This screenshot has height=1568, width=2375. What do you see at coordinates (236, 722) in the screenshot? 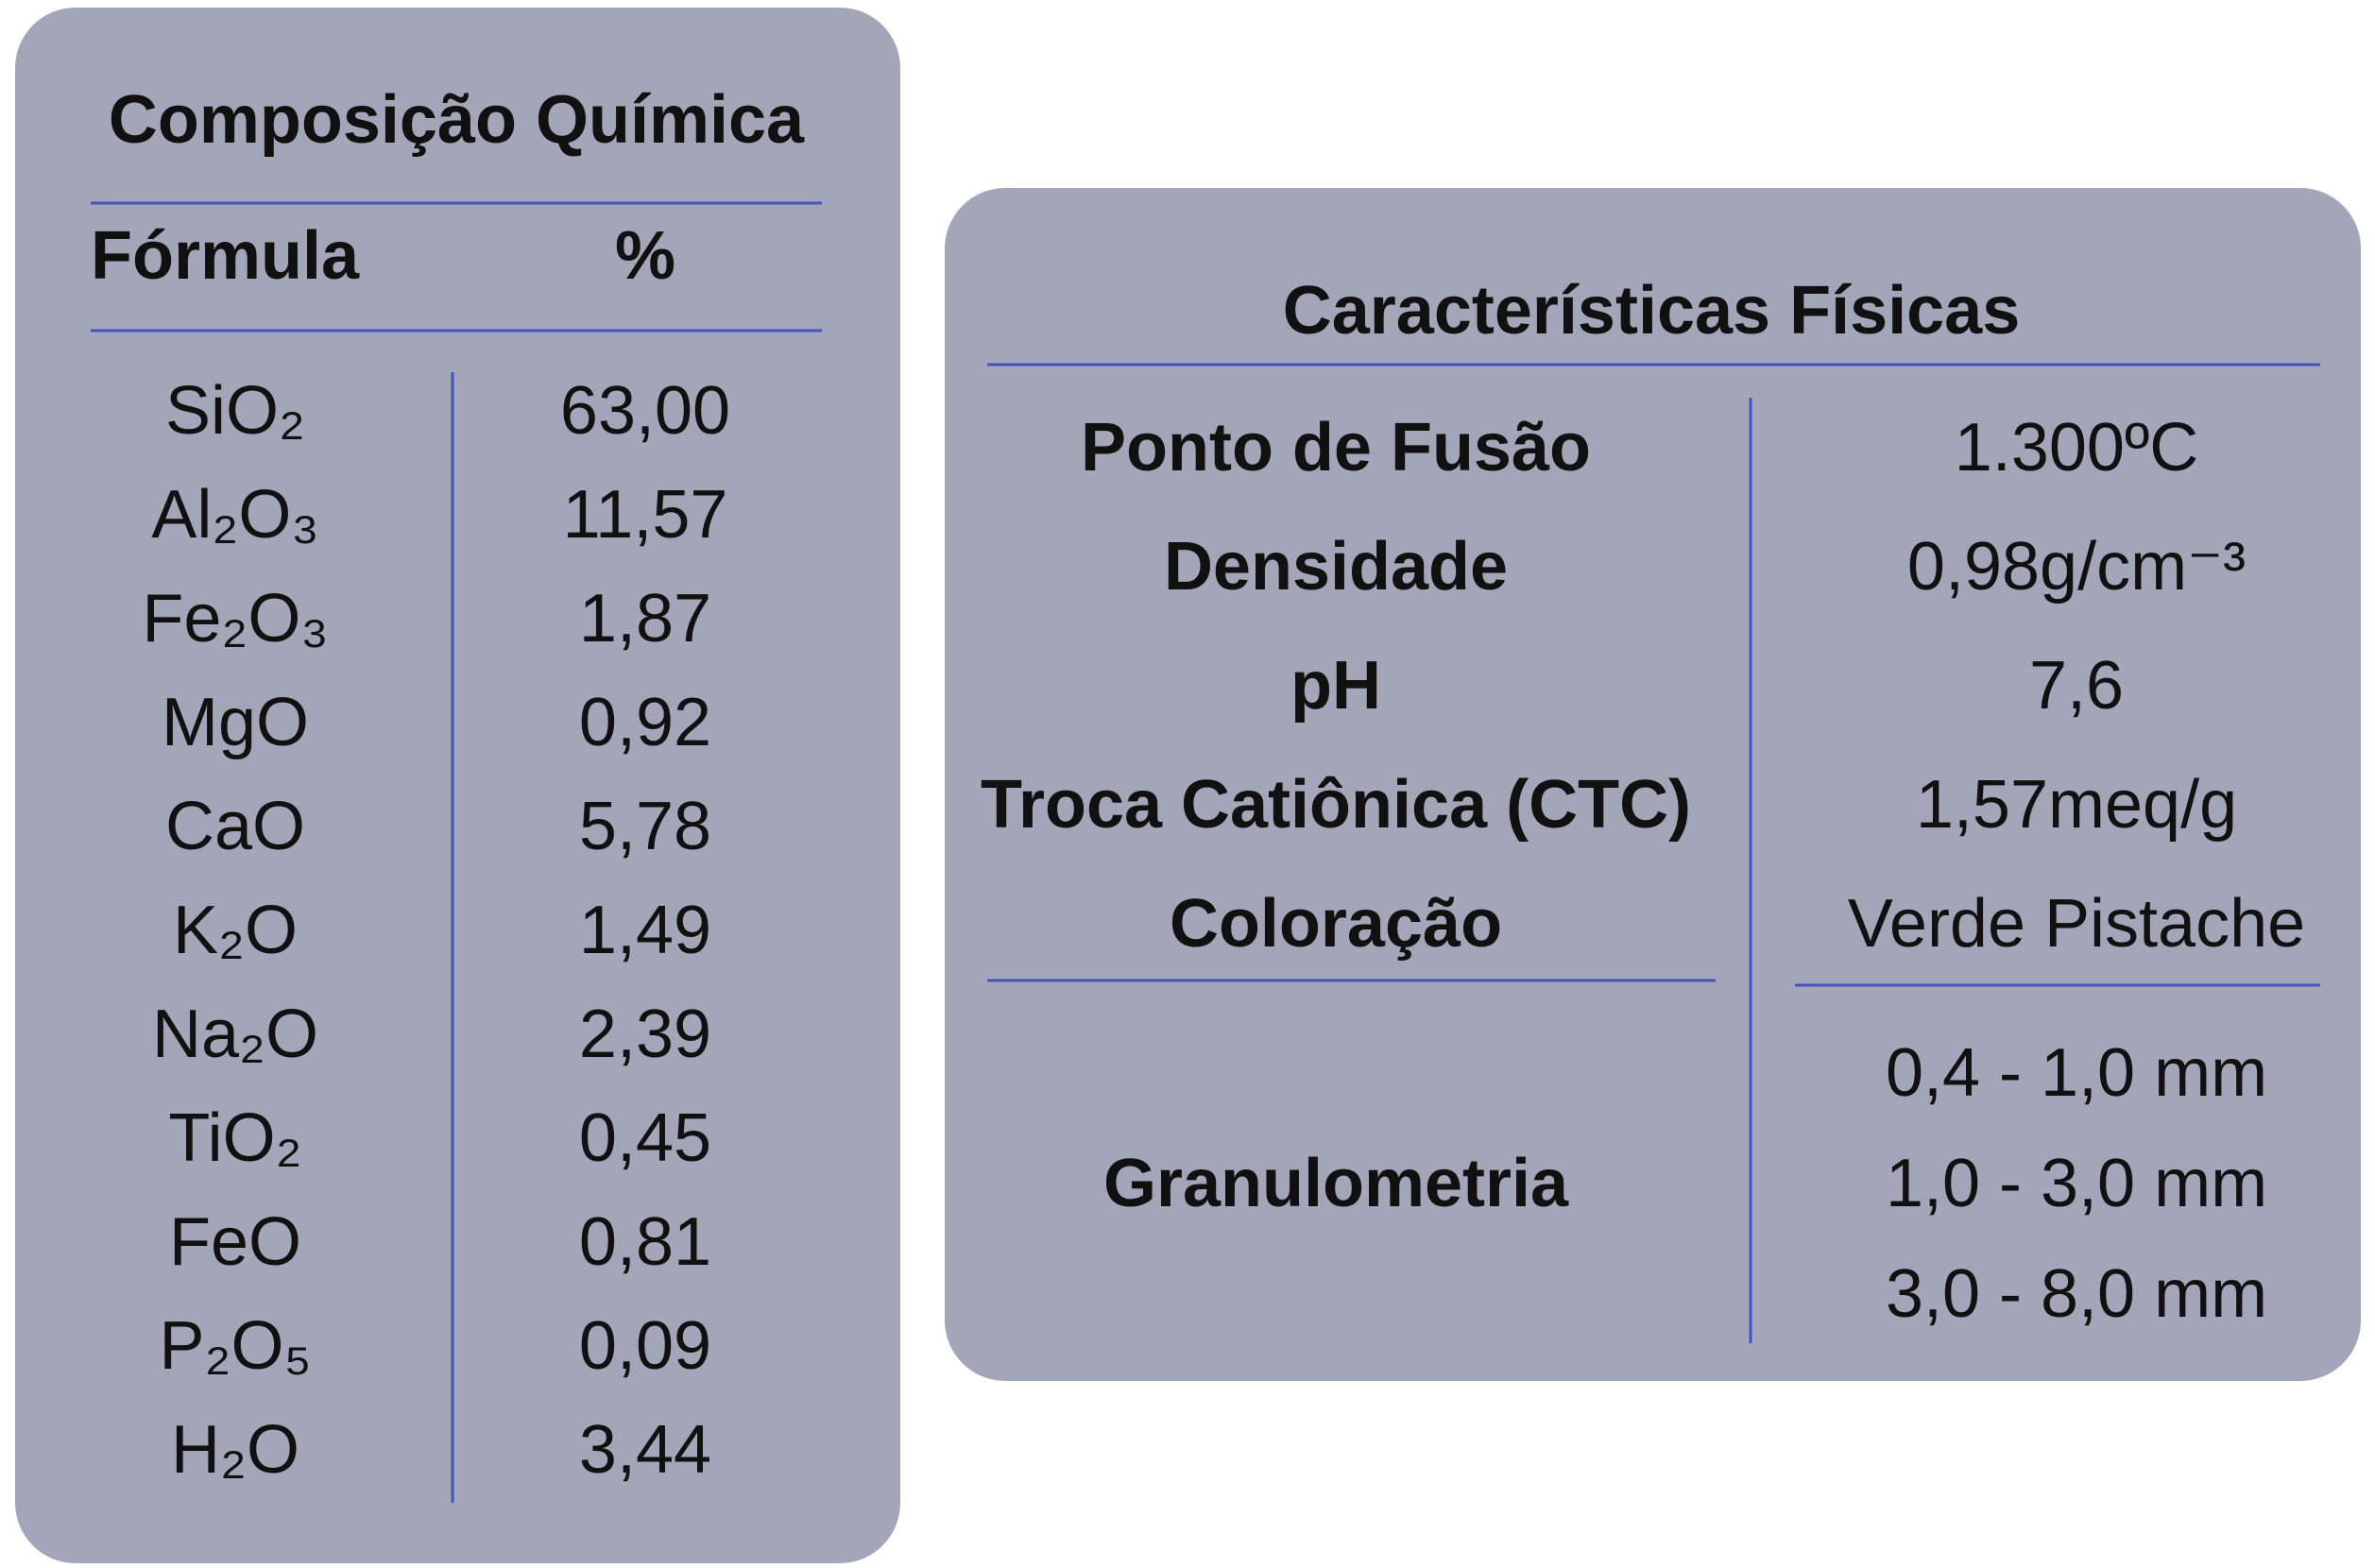
I see `formula-cell: MgO` at bounding box center [236, 722].